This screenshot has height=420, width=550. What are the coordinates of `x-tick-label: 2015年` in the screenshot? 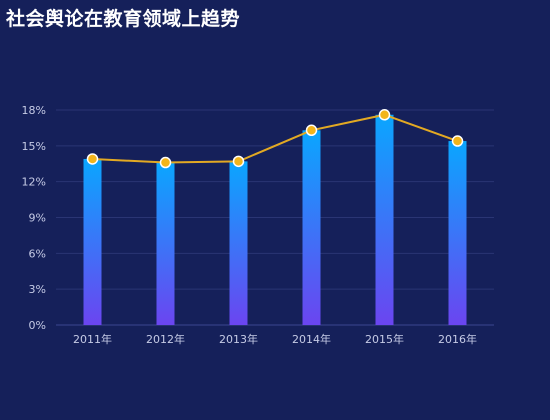 It's located at (384, 339).